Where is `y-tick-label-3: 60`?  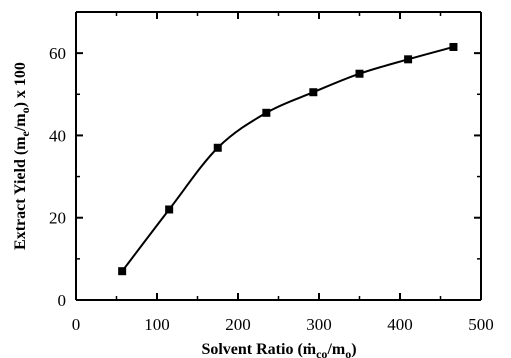 y-tick-label-3: 60 is located at coordinates (57, 53).